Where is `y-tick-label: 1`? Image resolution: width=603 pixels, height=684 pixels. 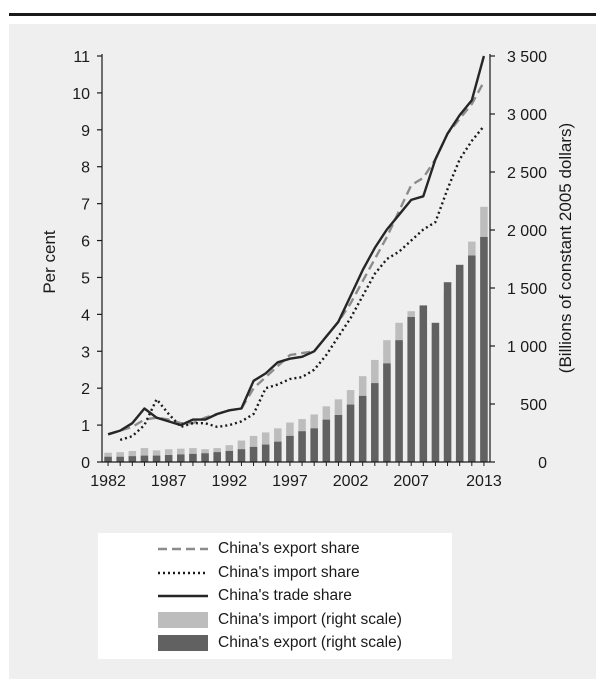 y-tick-label: 1 is located at coordinates (85, 426).